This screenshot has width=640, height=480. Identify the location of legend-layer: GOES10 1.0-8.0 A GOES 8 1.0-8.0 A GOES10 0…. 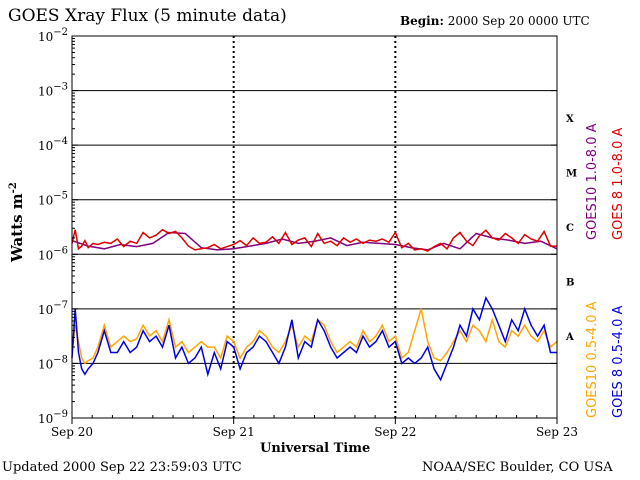
(605, 270).